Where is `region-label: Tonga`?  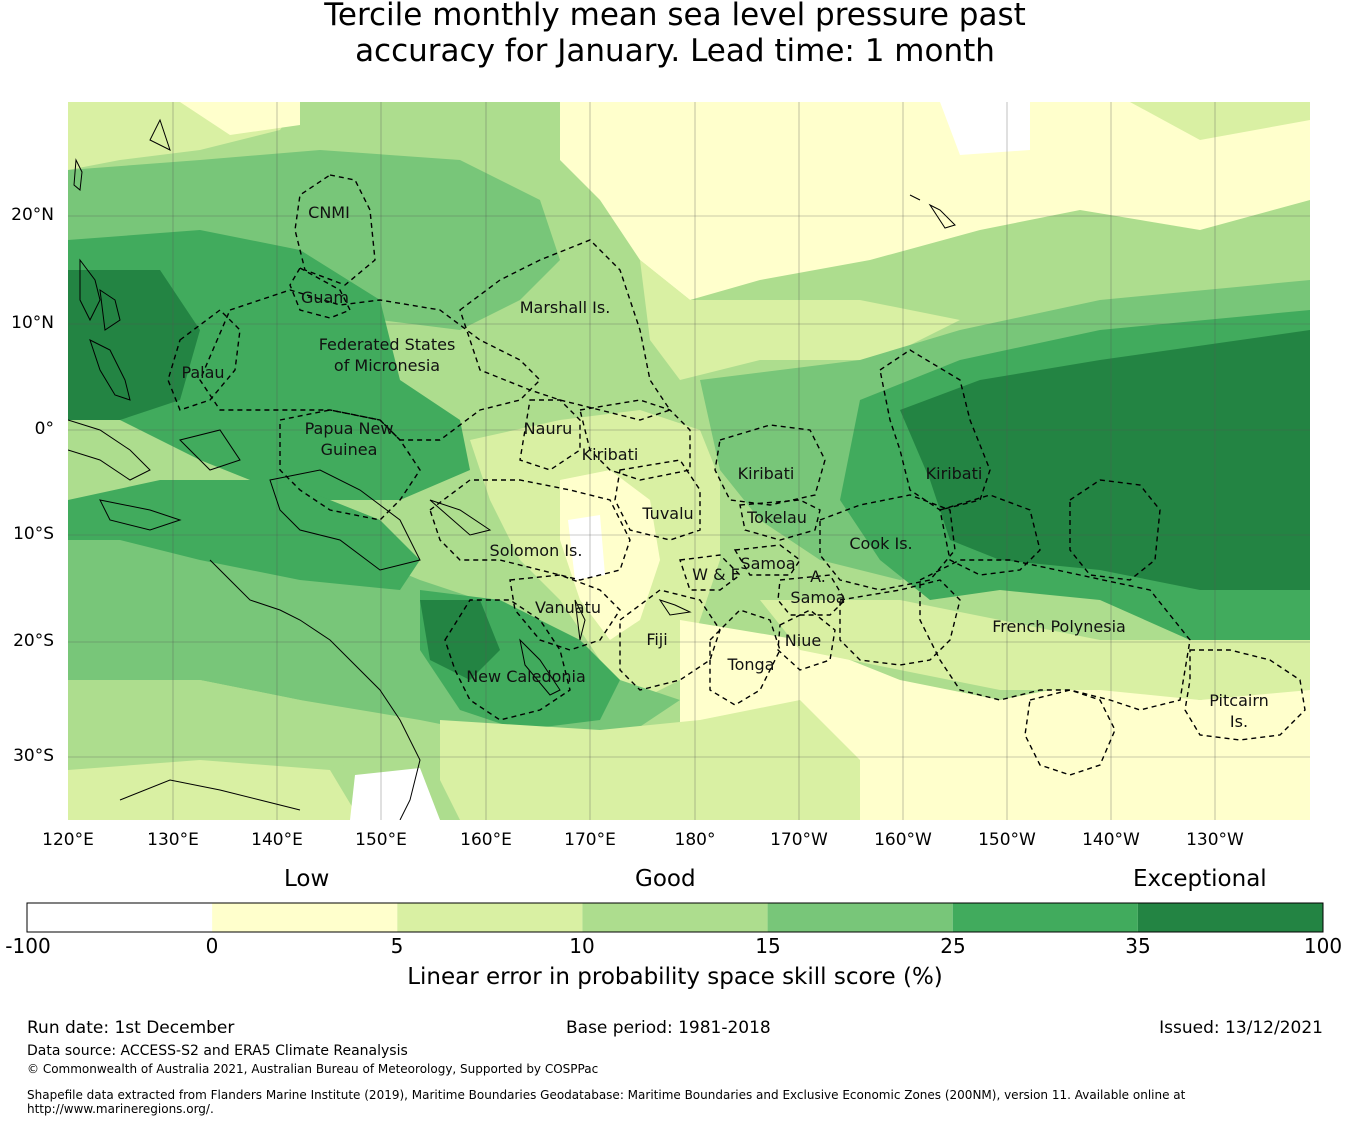
region-label: Tonga is located at coordinates (751, 664).